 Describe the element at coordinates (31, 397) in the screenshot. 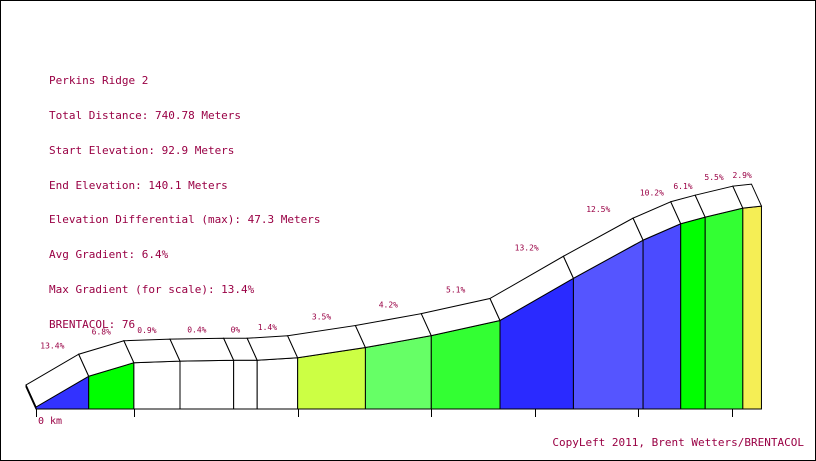

I see `ribbon-start-face` at that location.